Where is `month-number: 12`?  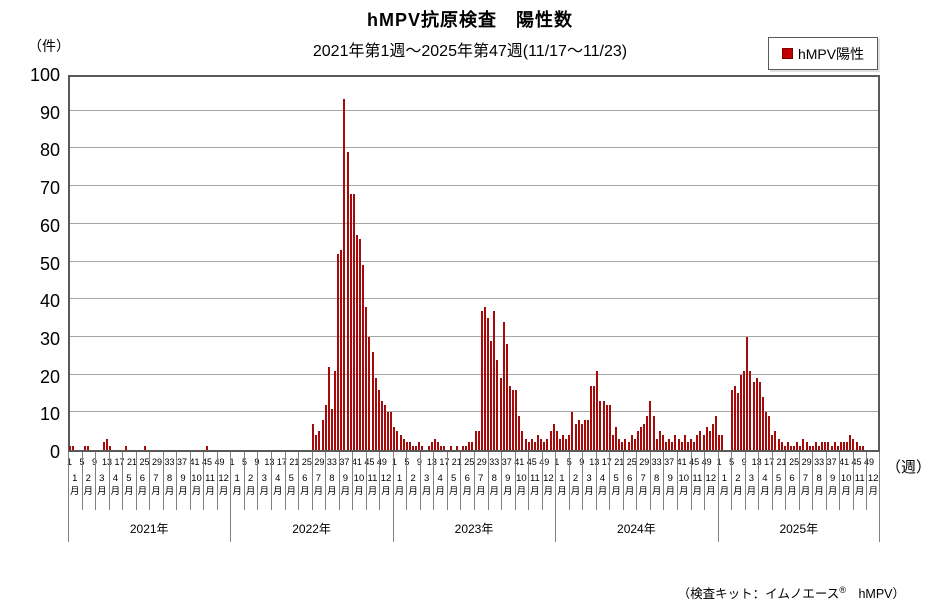 month-number: 12 is located at coordinates (386, 478).